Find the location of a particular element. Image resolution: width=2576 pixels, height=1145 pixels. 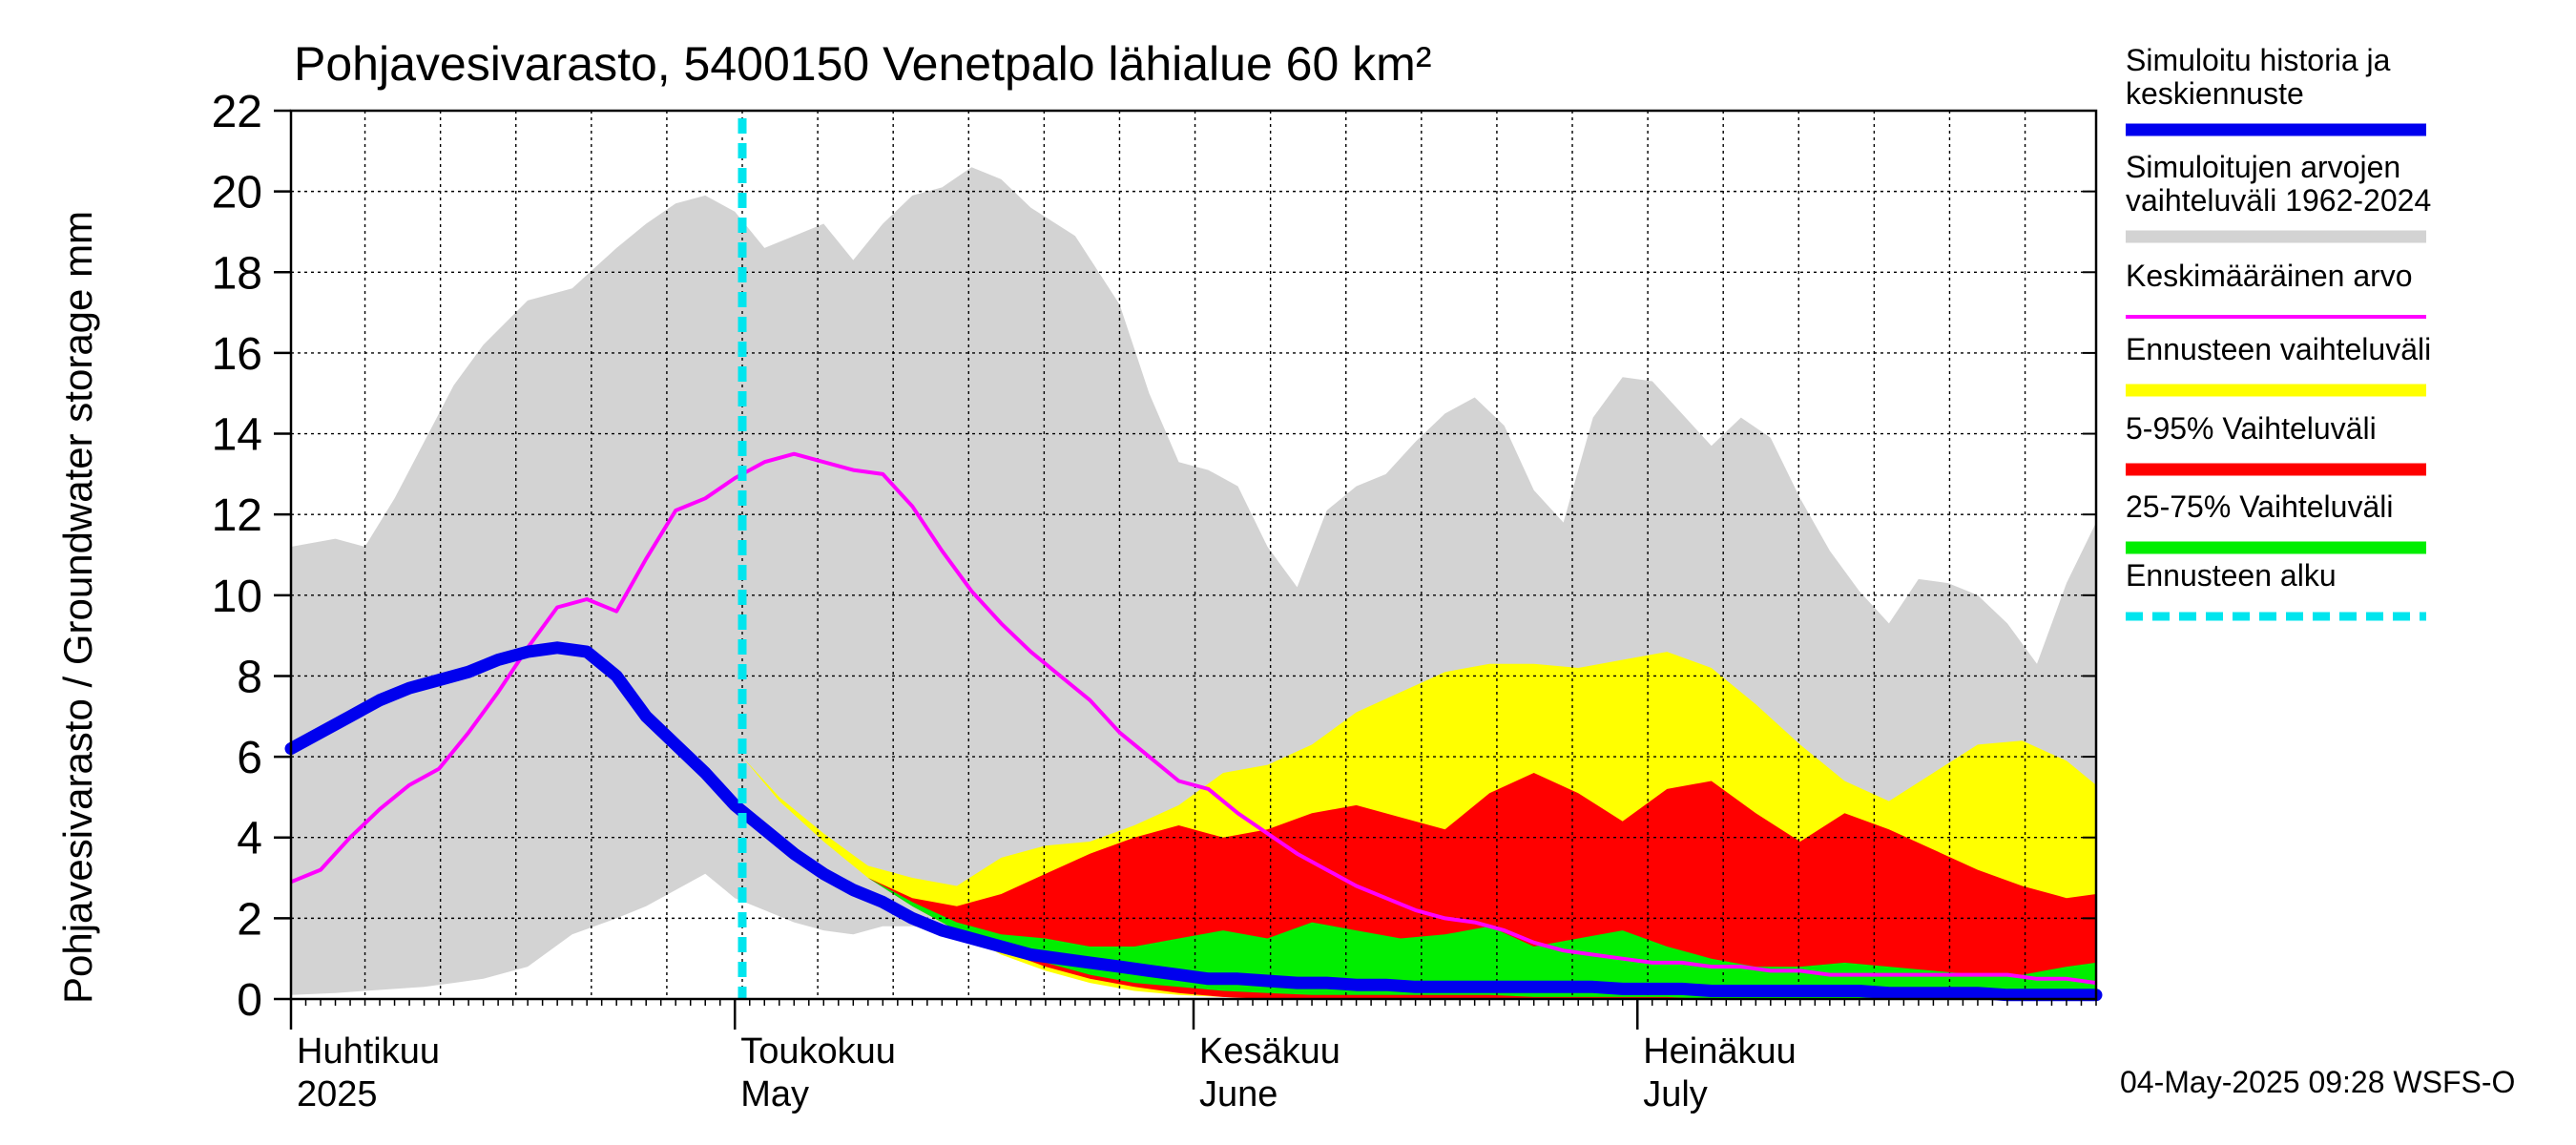

legend-label: 5-95% Vaihteluväli is located at coordinates (2251, 429).